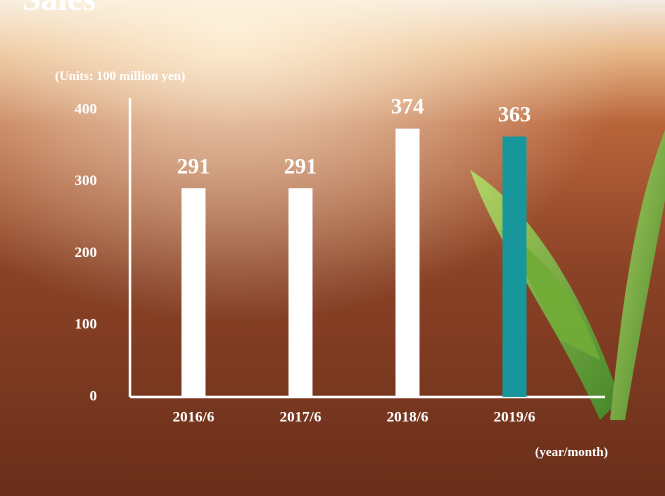 This screenshot has width=665, height=496. What do you see at coordinates (407, 106) in the screenshot?
I see `value-label: 374` at bounding box center [407, 106].